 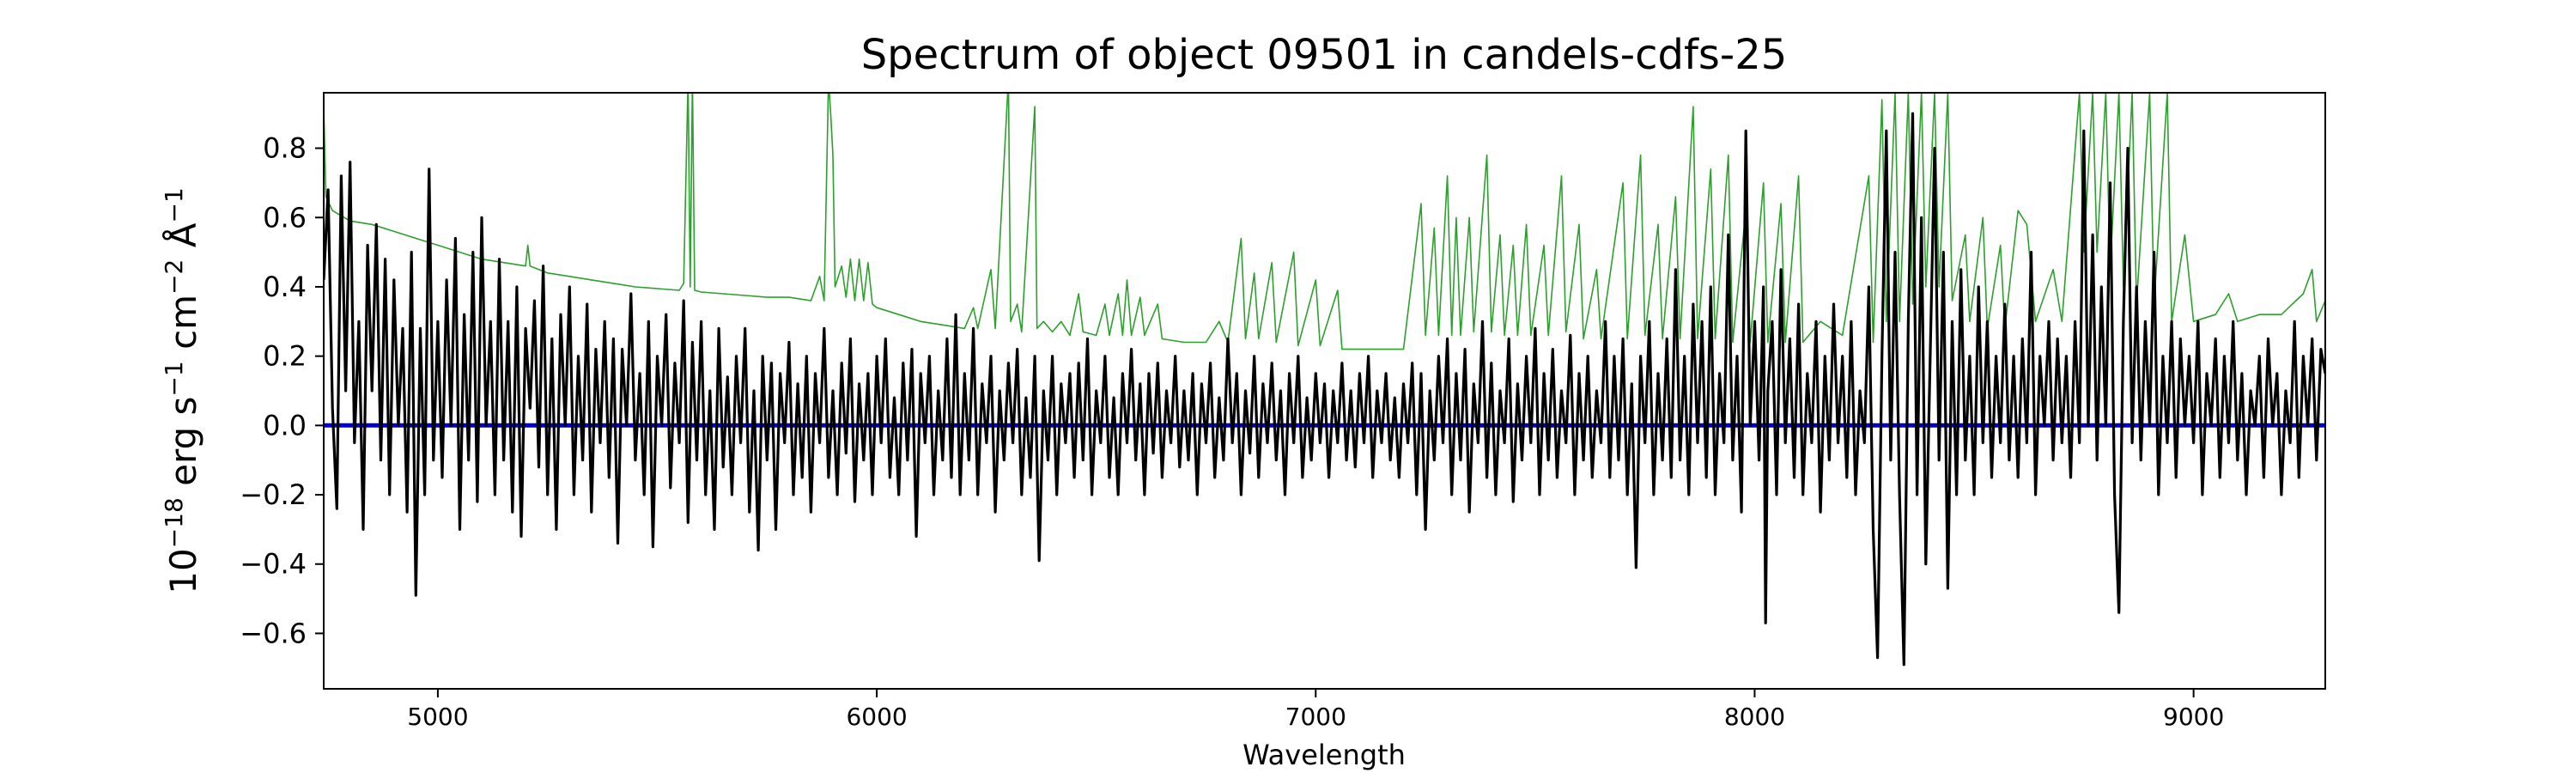 What do you see at coordinates (285, 287) in the screenshot?
I see `y-tick-label: 0.4` at bounding box center [285, 287].